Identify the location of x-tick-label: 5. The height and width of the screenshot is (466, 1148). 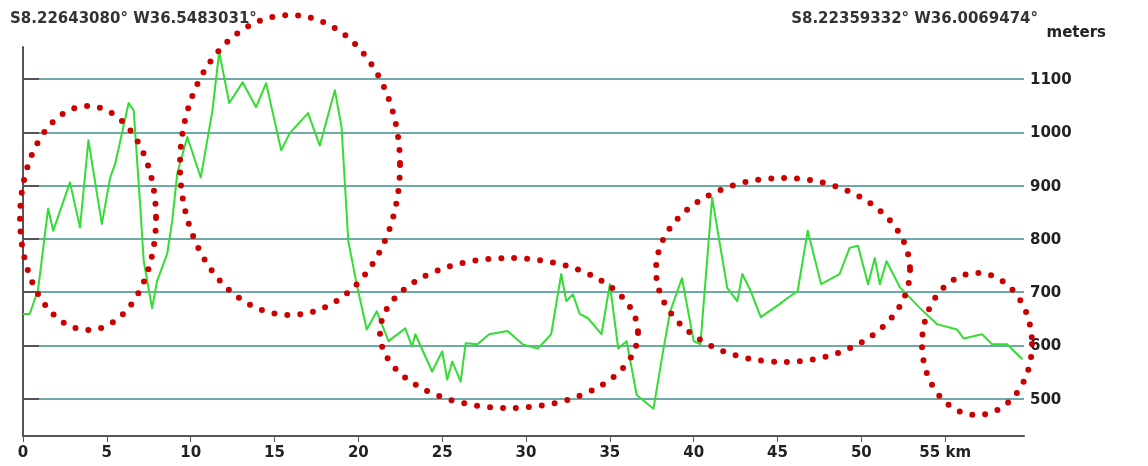
(107, 451).